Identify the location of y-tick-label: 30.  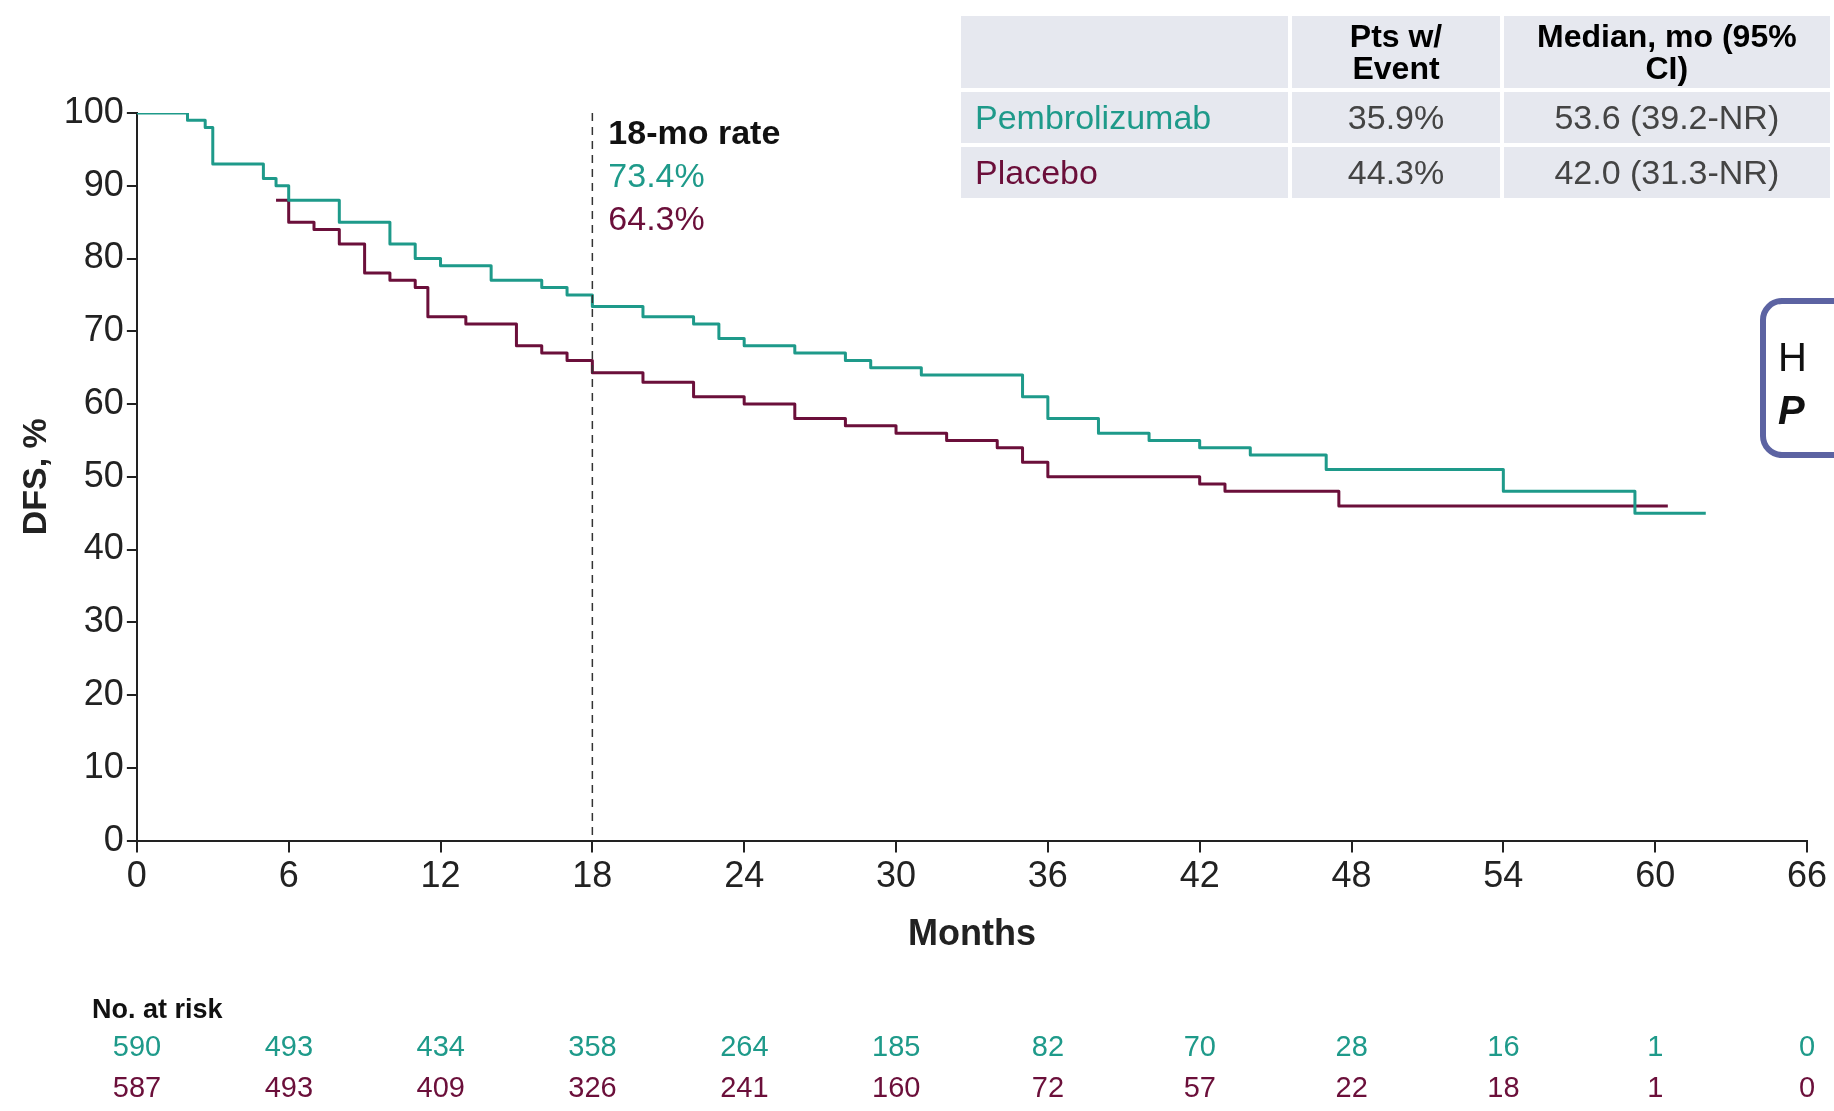
(103, 620).